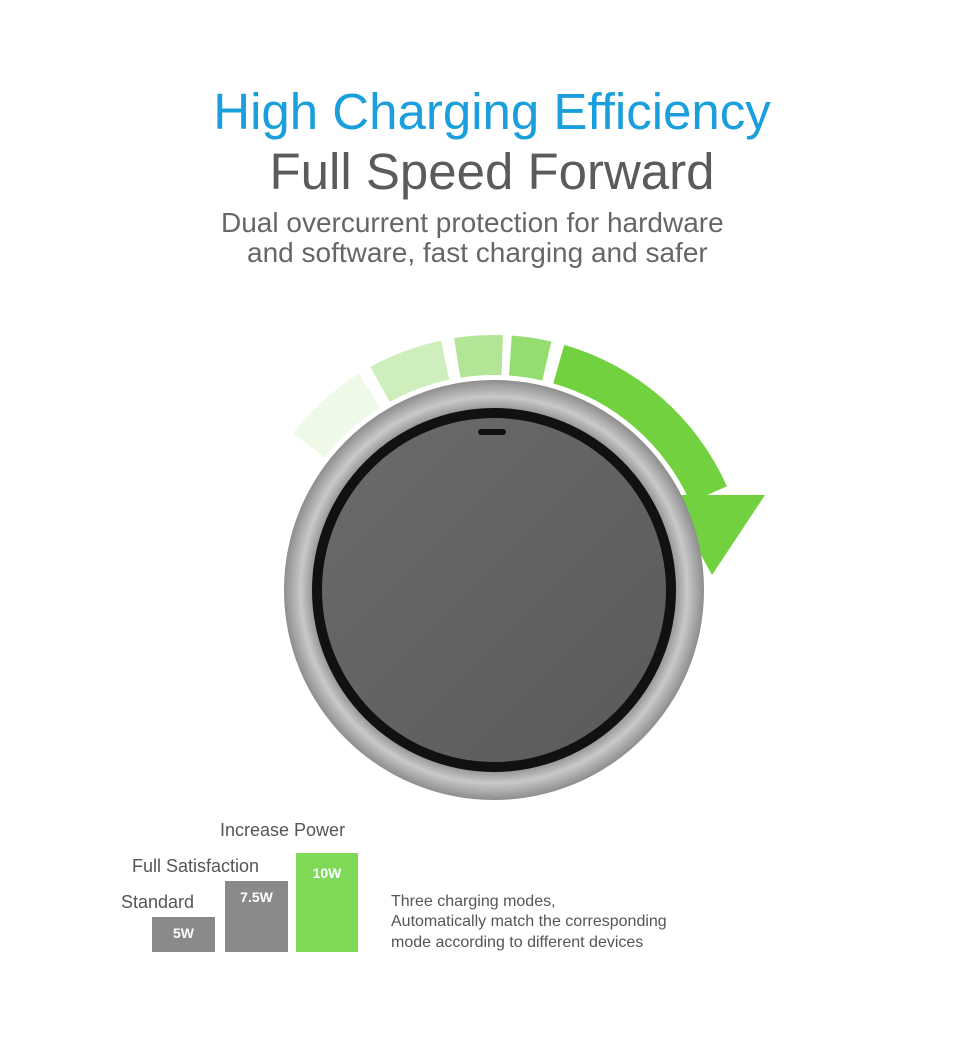 The height and width of the screenshot is (1056, 960). I want to click on mode-bar: 7.5W, so click(256, 916).